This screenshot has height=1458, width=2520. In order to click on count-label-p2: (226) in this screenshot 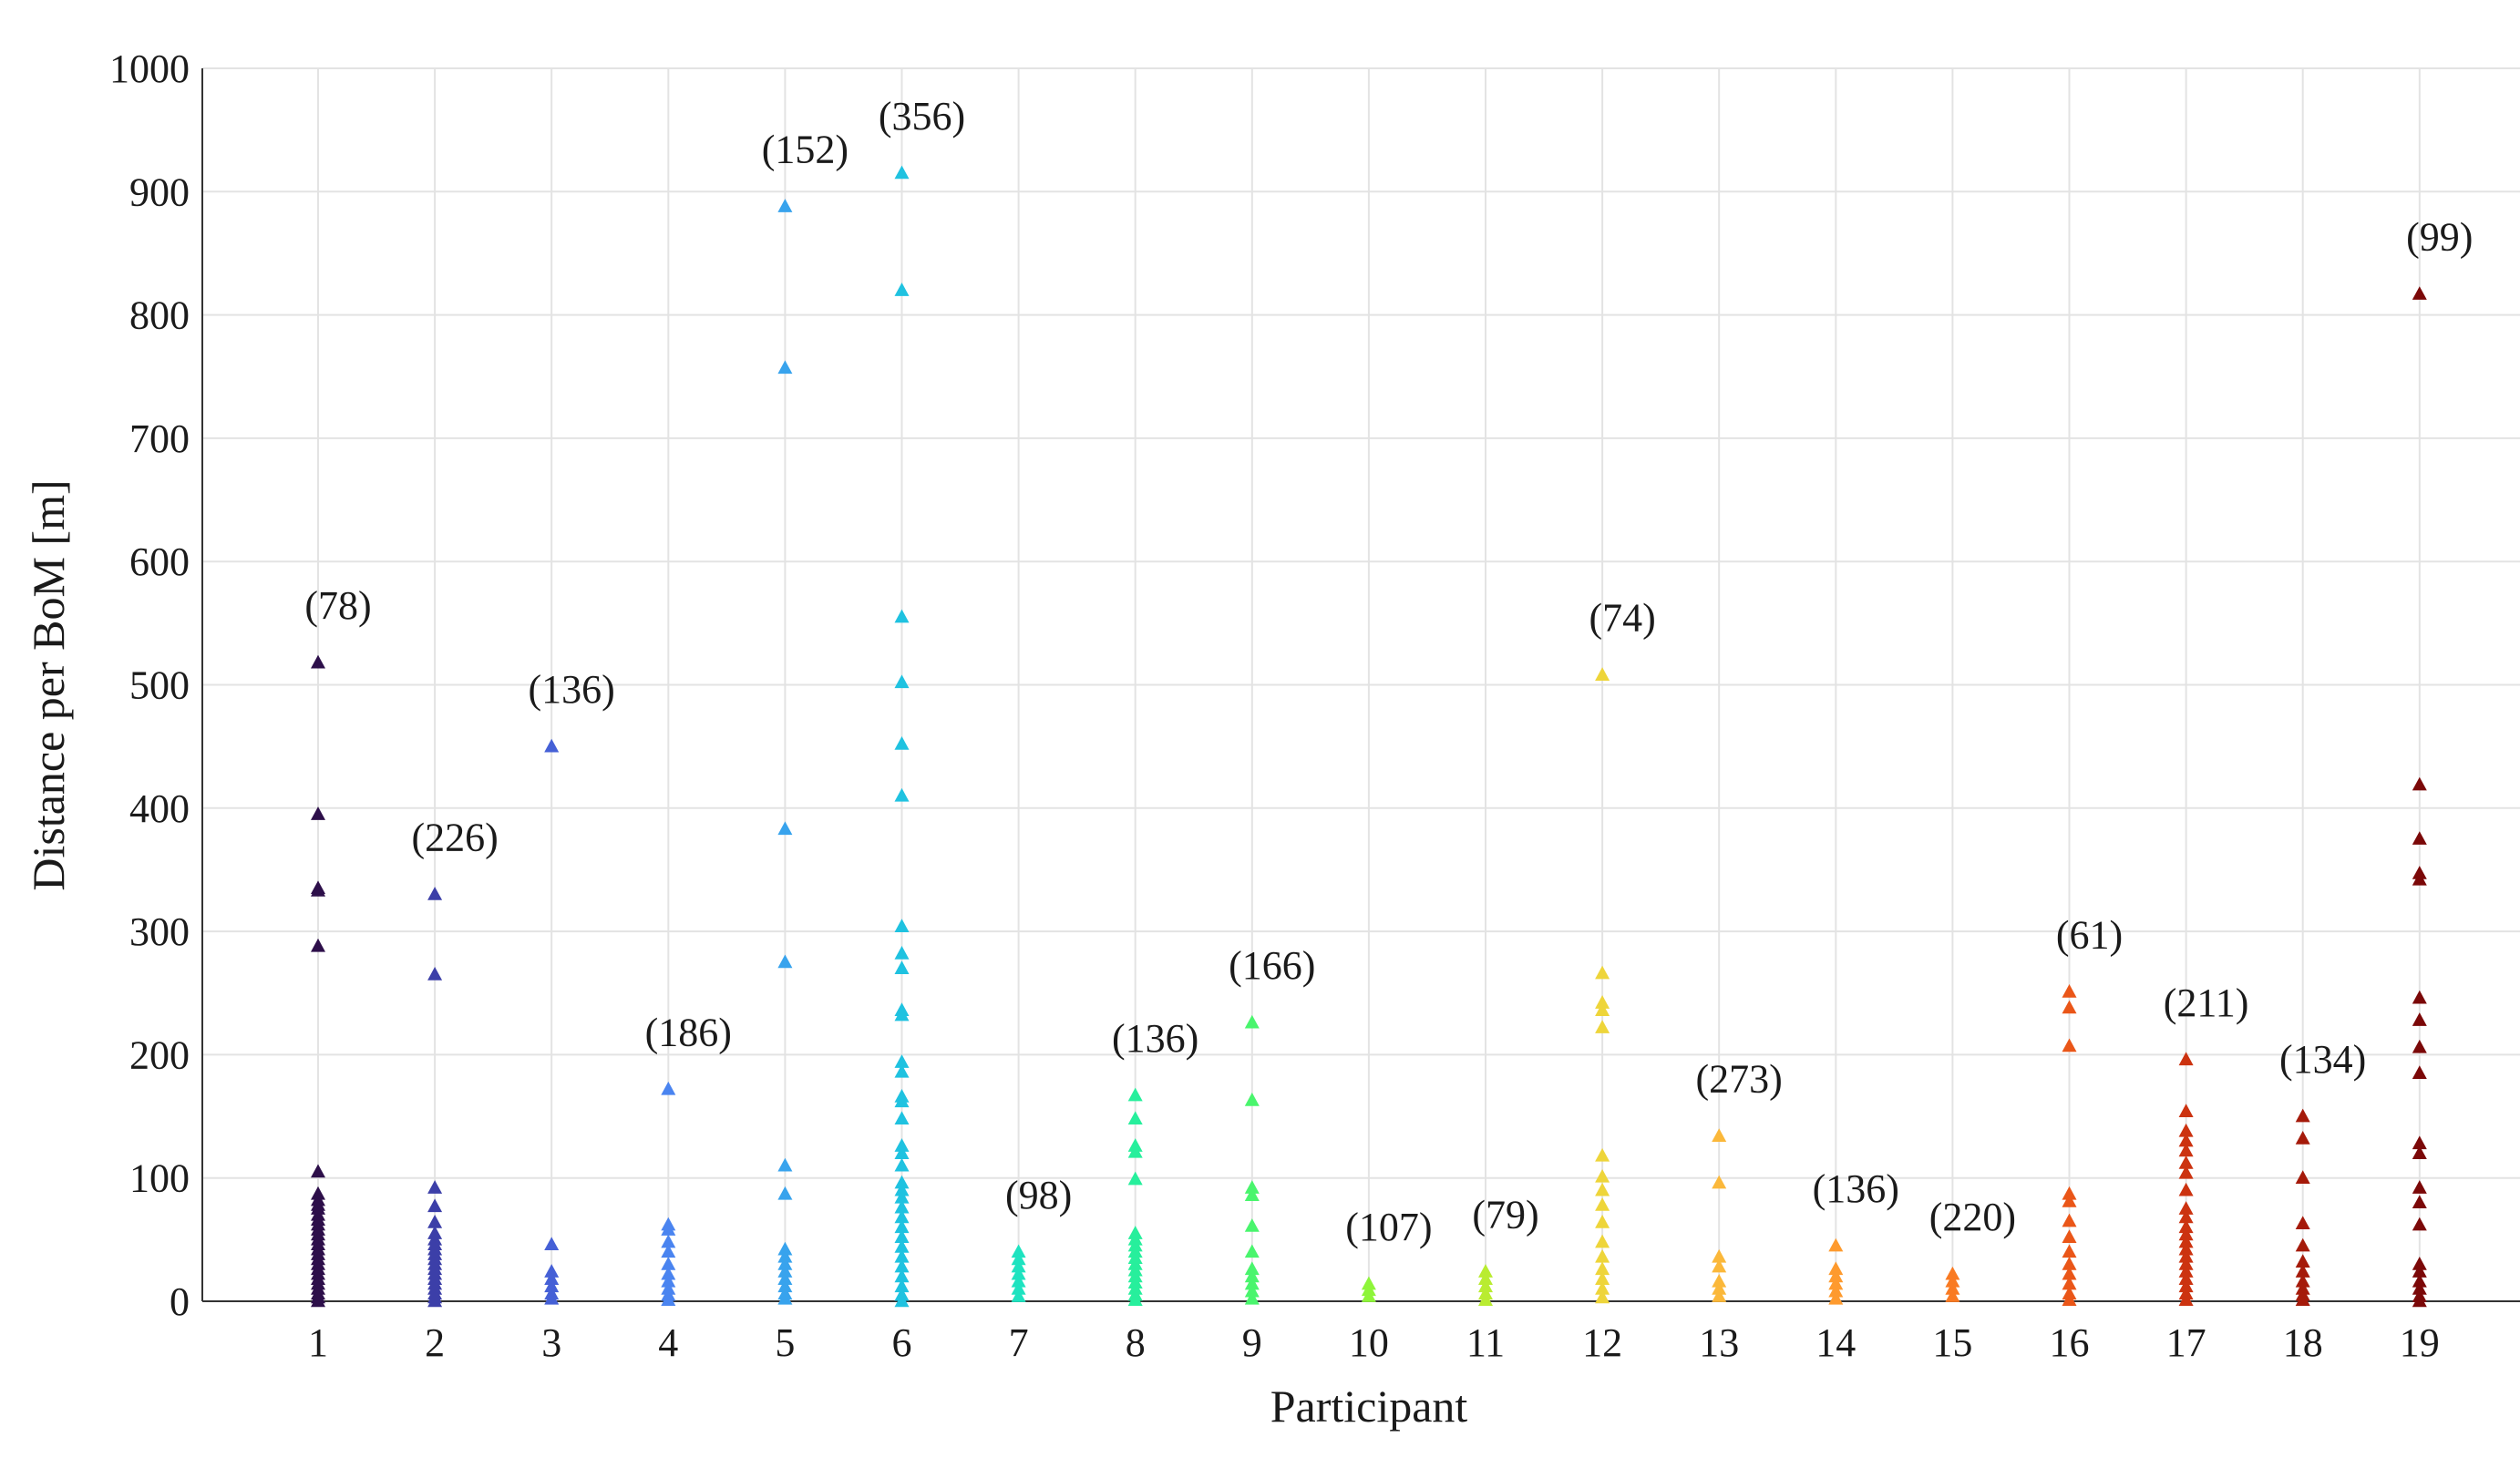, I will do `click(455, 838)`.